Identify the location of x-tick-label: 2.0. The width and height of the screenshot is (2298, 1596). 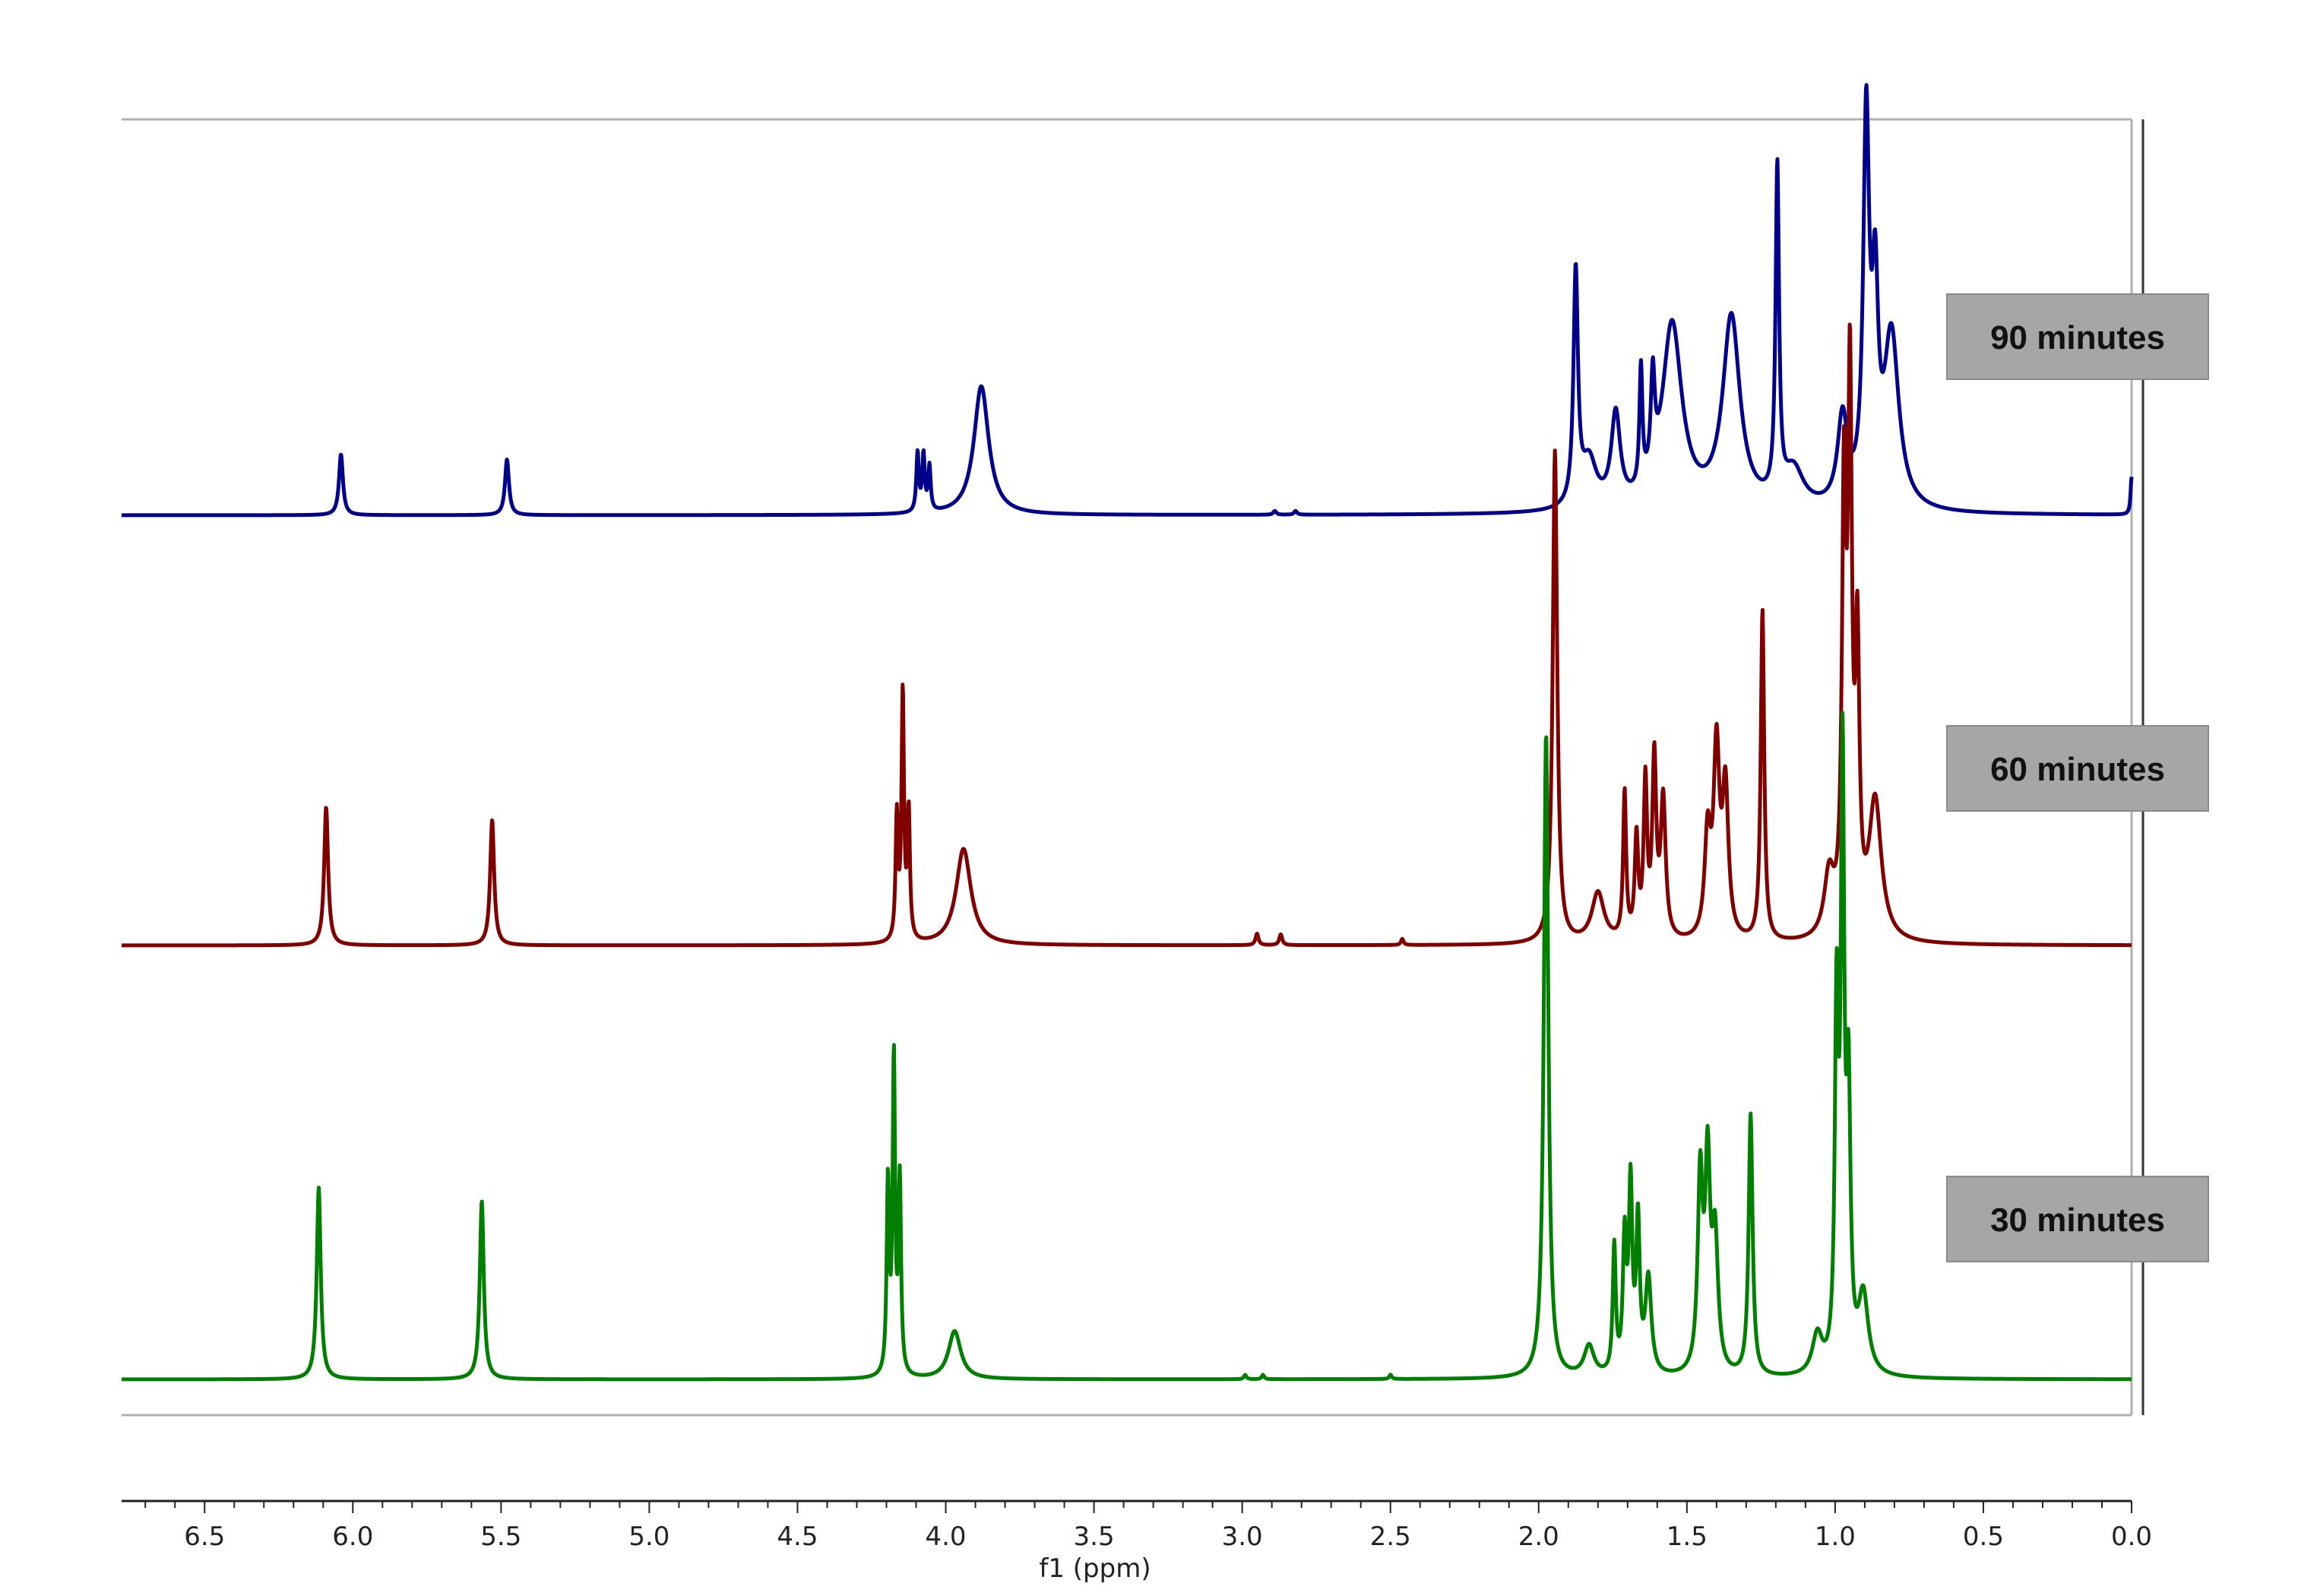
(1538, 1537).